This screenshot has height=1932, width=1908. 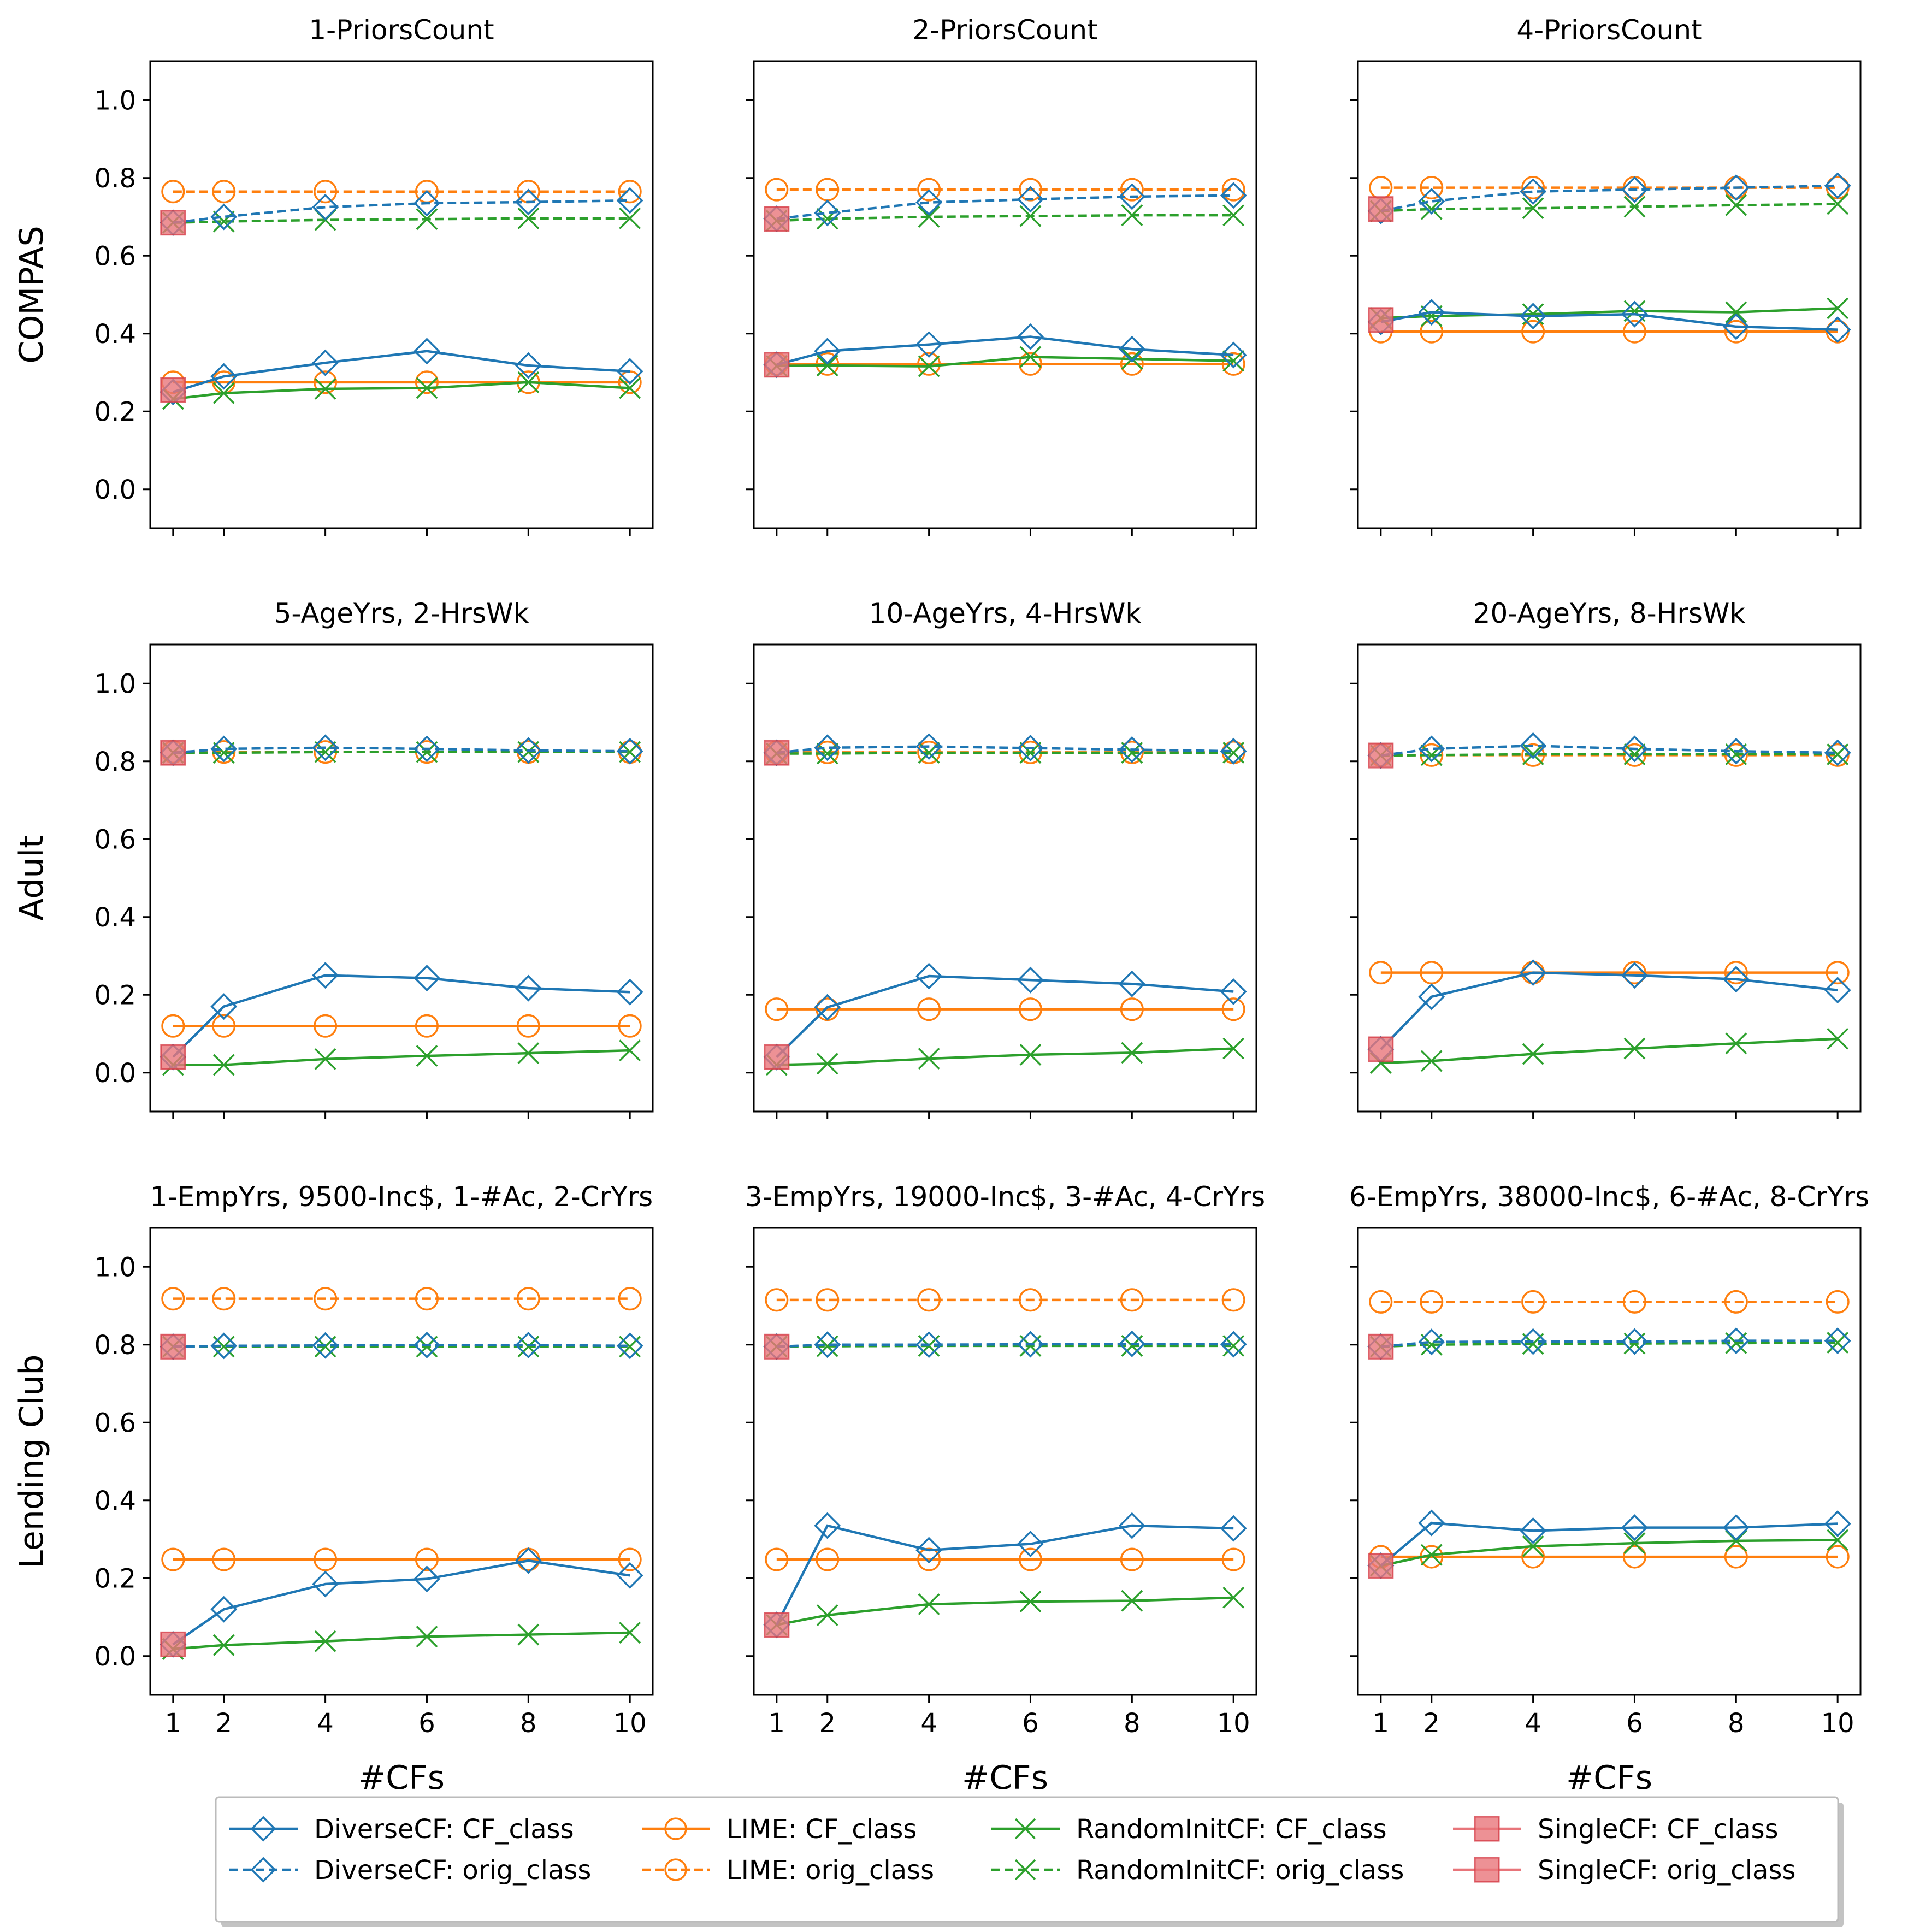 I want to click on series-lime-cf, so click(x=1610, y=332).